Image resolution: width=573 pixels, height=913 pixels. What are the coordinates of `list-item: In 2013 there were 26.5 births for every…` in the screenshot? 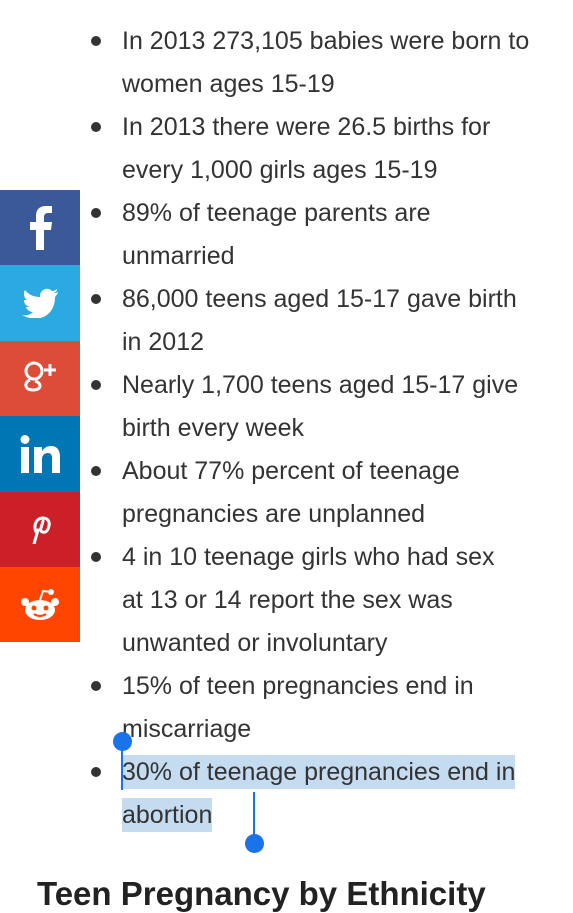 It's located at (316, 149).